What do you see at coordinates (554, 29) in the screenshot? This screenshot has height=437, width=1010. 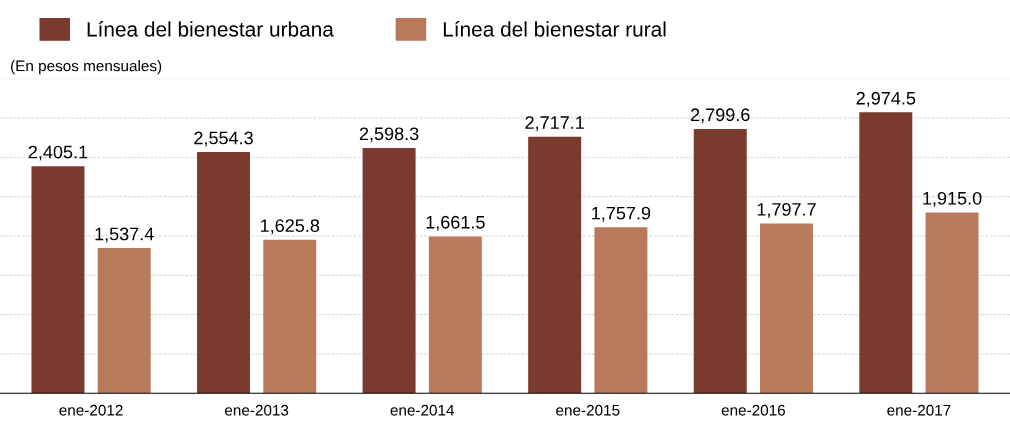 I see `legend-label: Línea del bienestar rural` at bounding box center [554, 29].